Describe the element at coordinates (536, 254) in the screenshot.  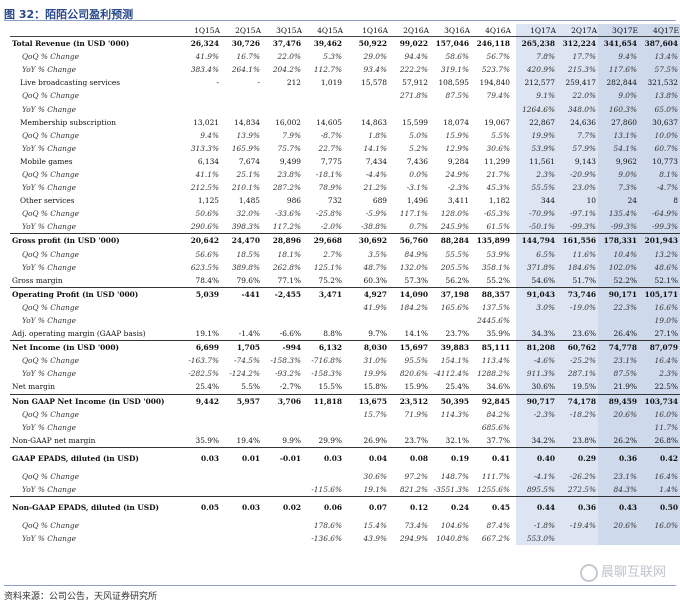
I see `value-cell: 6.5%` at that location.